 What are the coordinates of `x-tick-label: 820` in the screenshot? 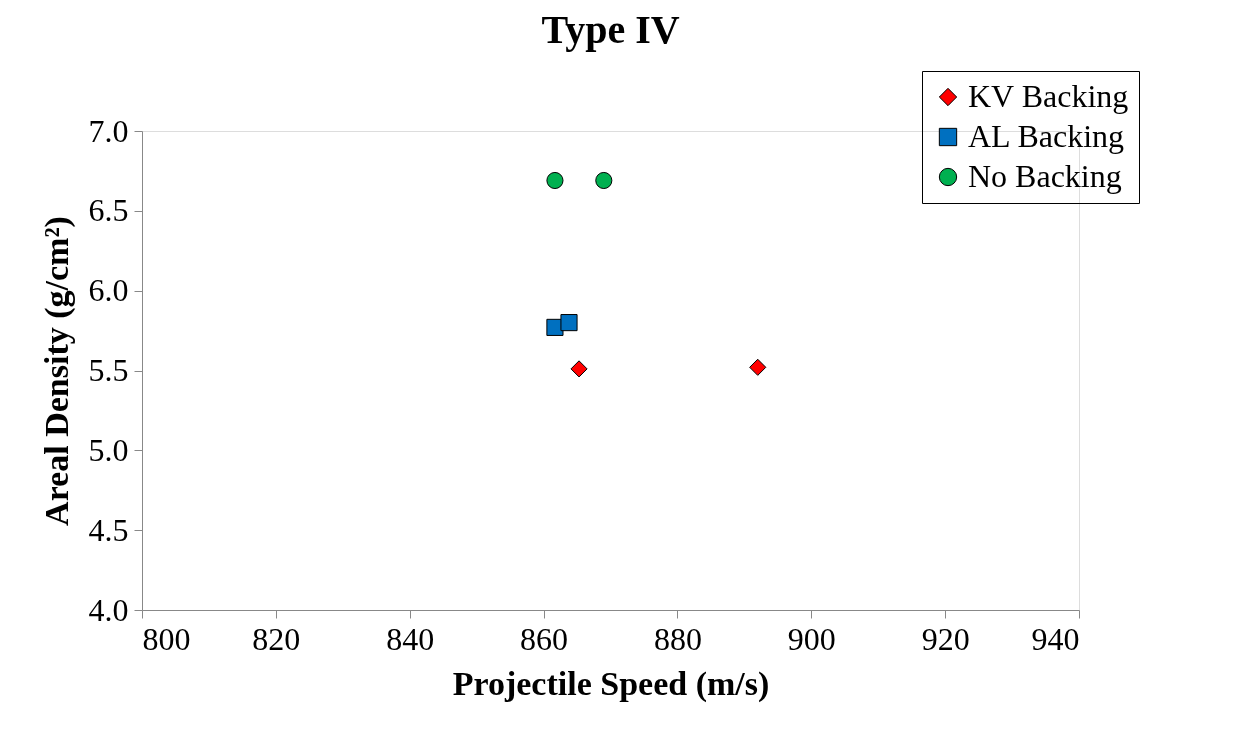 It's located at (276, 638).